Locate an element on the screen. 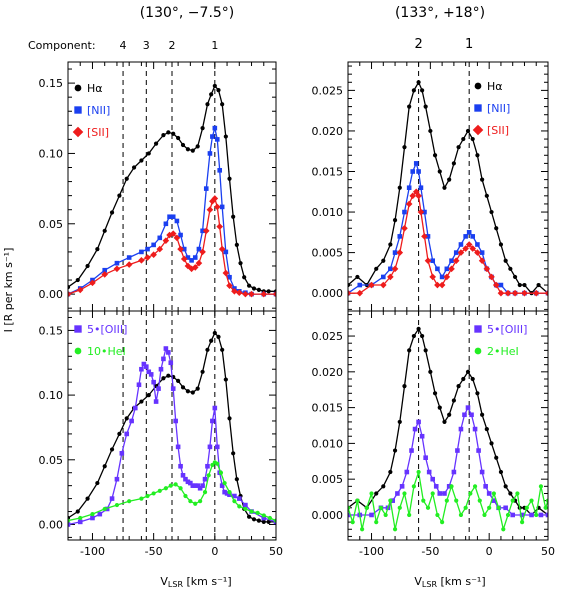 The width and height of the screenshot is (562, 590). legend-marker is located at coordinates (78, 110).